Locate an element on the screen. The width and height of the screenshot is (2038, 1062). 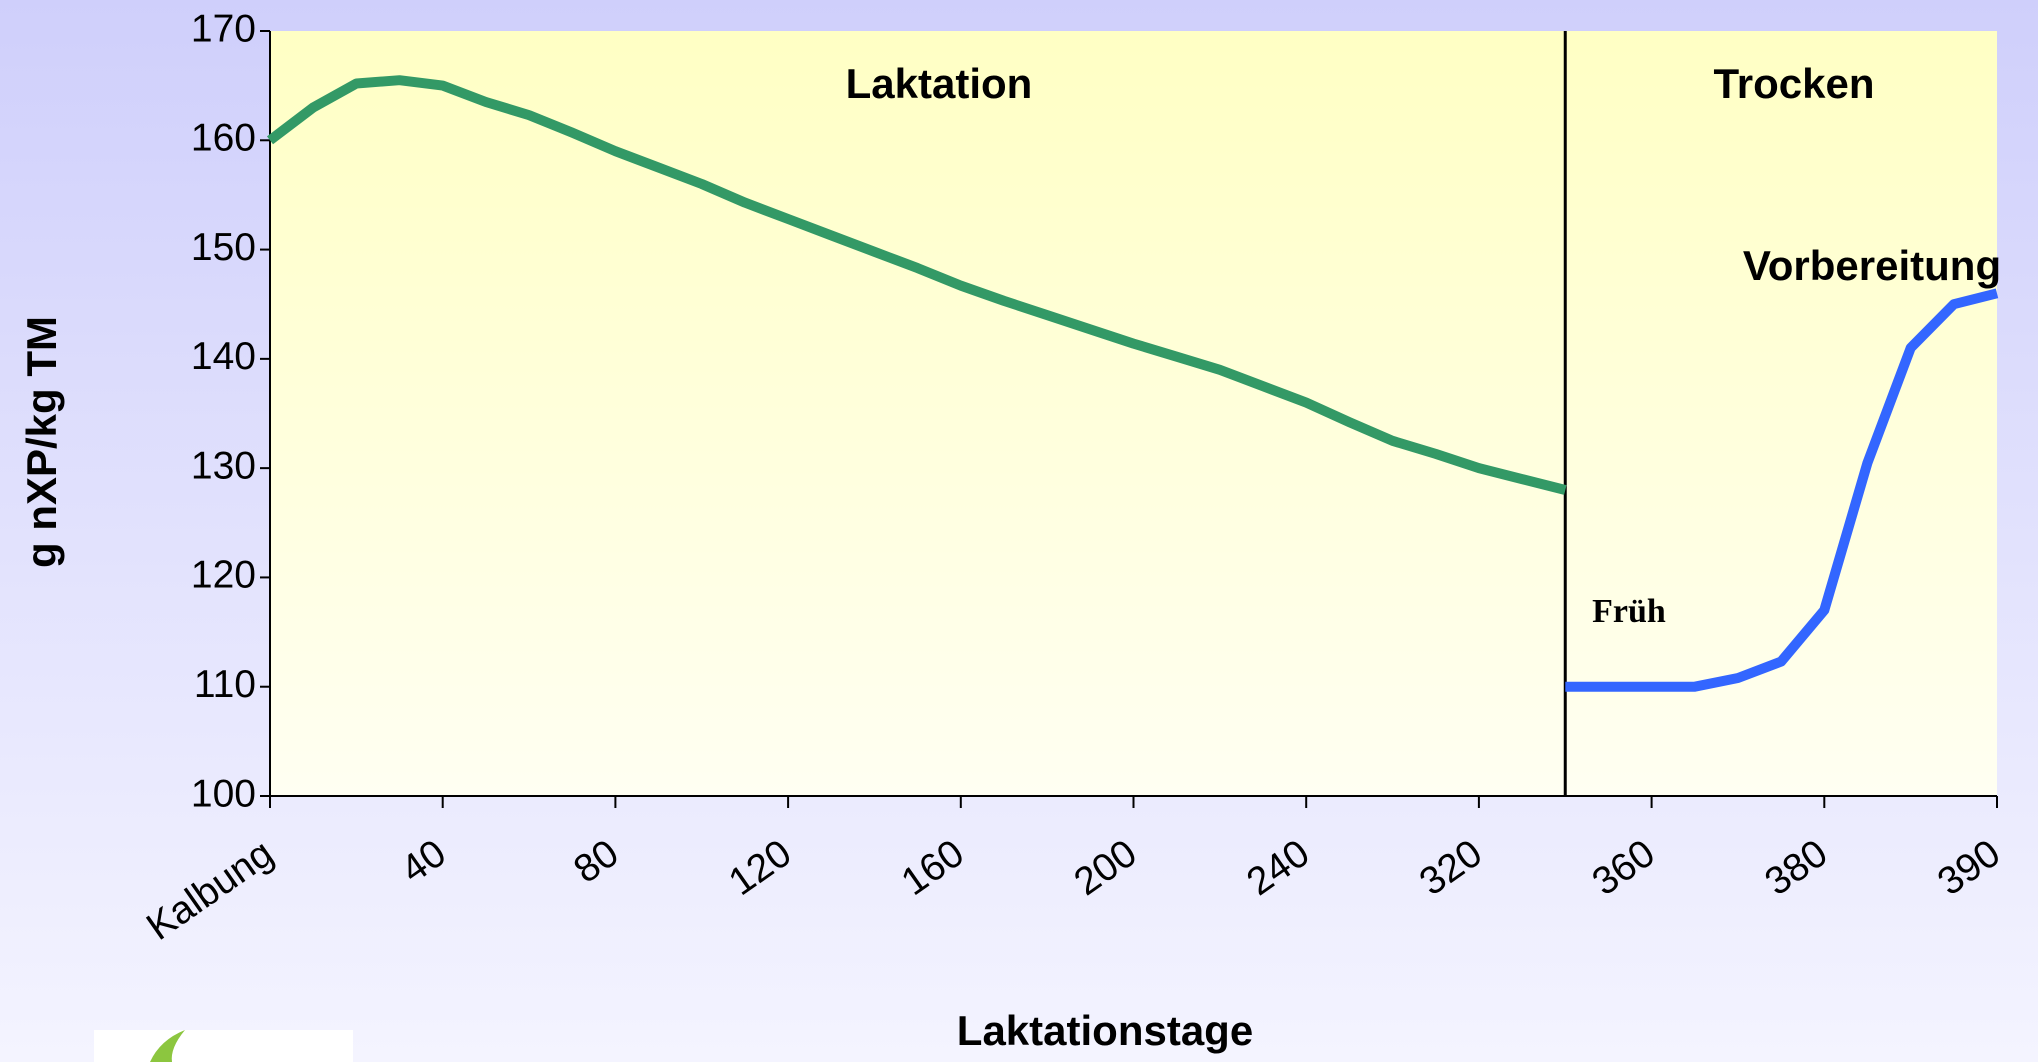
x-axis-title: Laktationstage is located at coordinates (1105, 1030).